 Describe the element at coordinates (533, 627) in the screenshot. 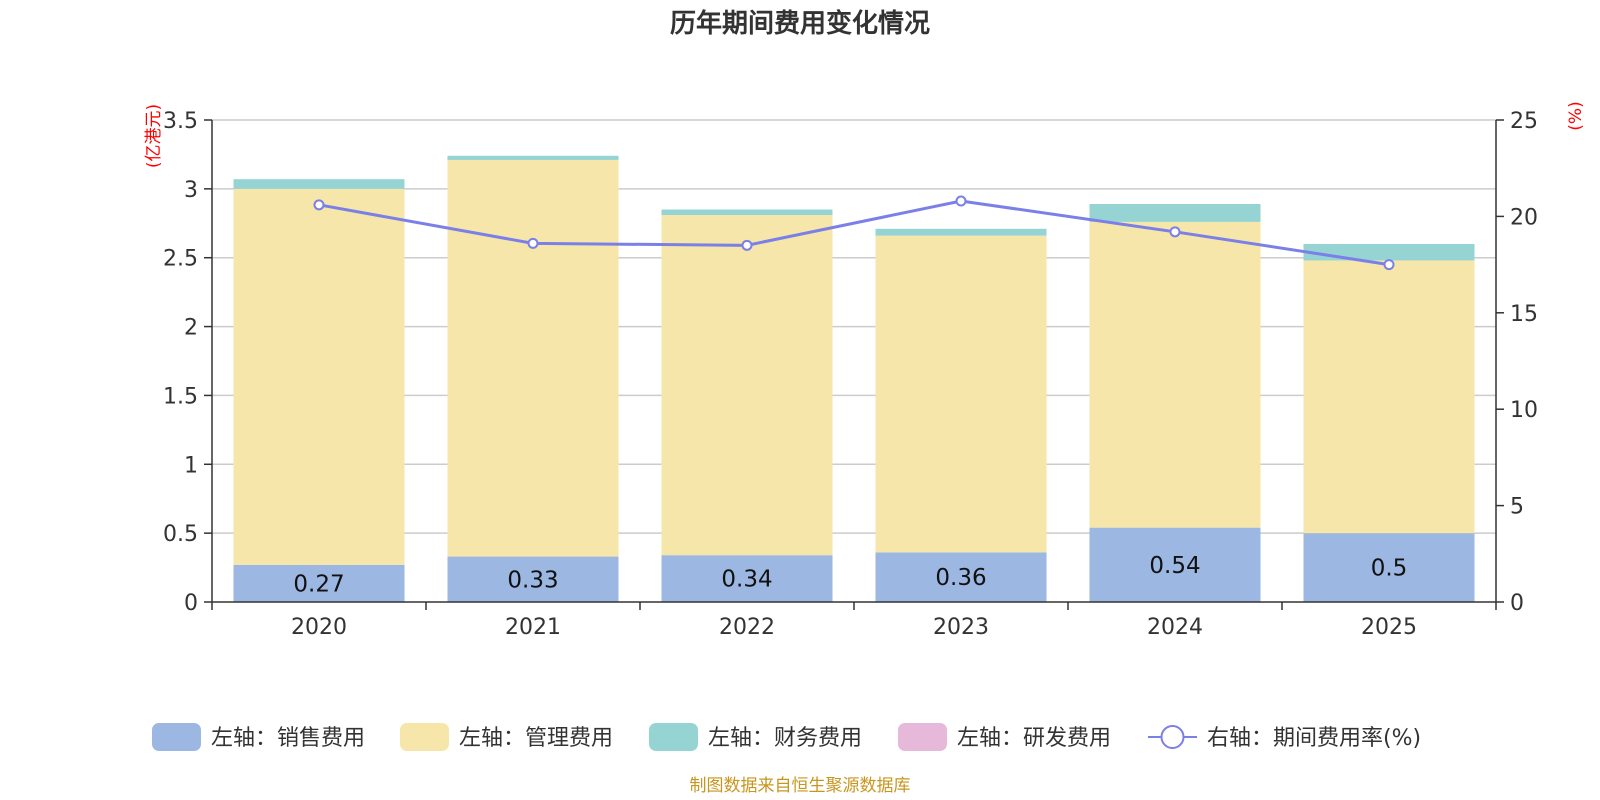

I see `x-tick-label: 2021` at that location.